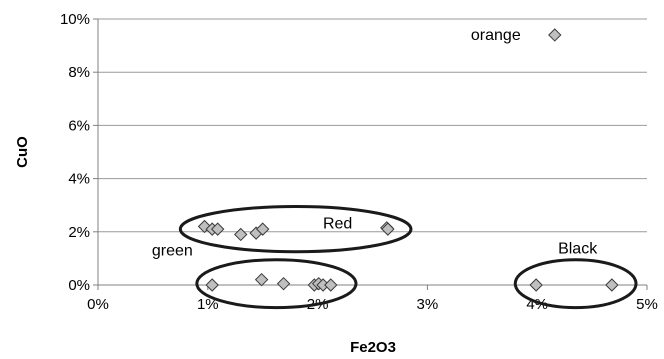  Describe the element at coordinates (172, 251) in the screenshot. I see `group-label-green: green` at that location.